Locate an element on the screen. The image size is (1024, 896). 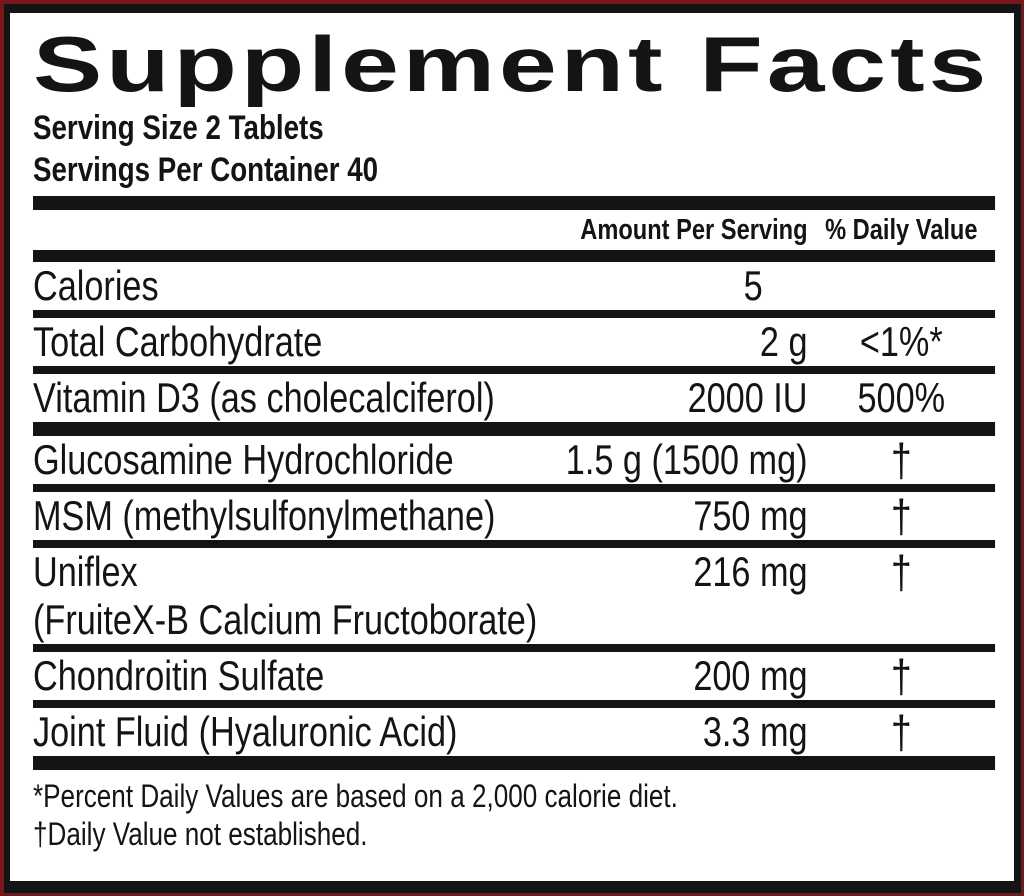
amount-value: 5 is located at coordinates (753, 285).